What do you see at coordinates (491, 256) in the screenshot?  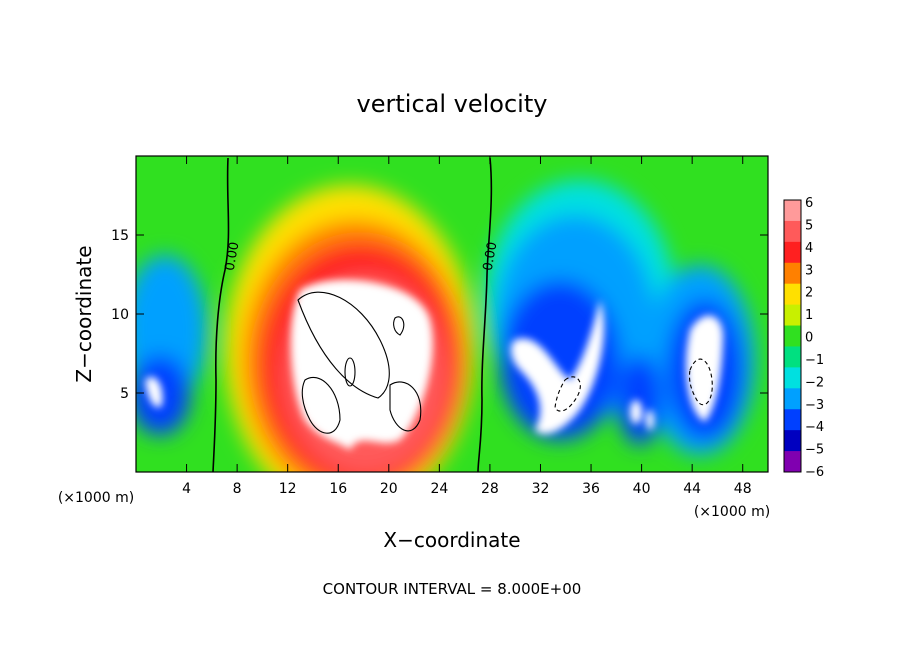 I see `contour-label-right: 0.00` at bounding box center [491, 256].